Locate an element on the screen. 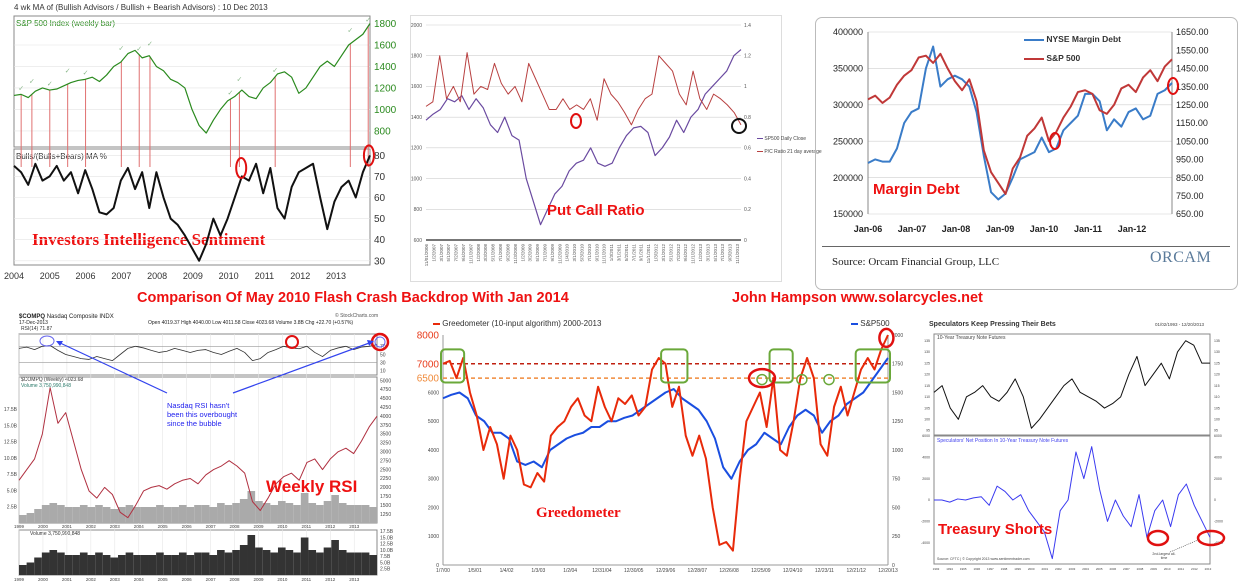 The width and height of the screenshot is (1242, 584). pc-x-tick: 7/2/2012 is located at coordinates (678, 253).